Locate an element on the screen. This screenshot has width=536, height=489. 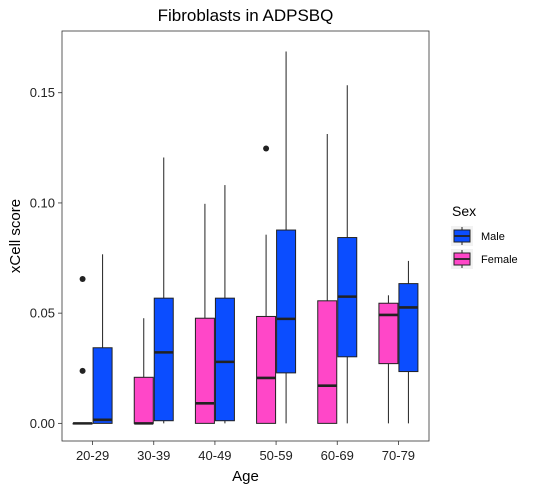
x-axis: 20-29 30-39 40-49 50-59 60-69 70-79 is located at coordinates (245, 452).